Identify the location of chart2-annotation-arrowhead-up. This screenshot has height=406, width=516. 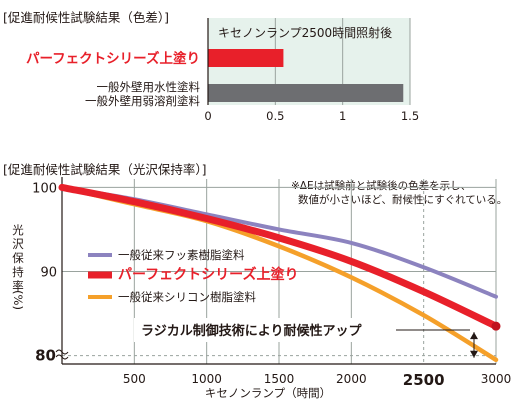
(474, 336).